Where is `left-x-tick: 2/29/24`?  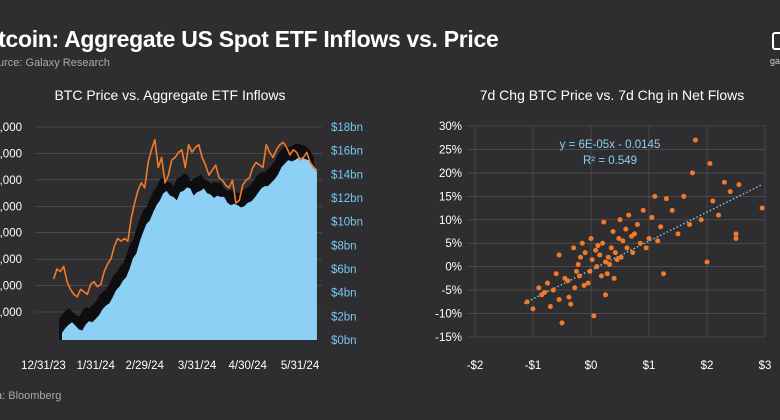
left-x-tick: 2/29/24 is located at coordinates (145, 366).